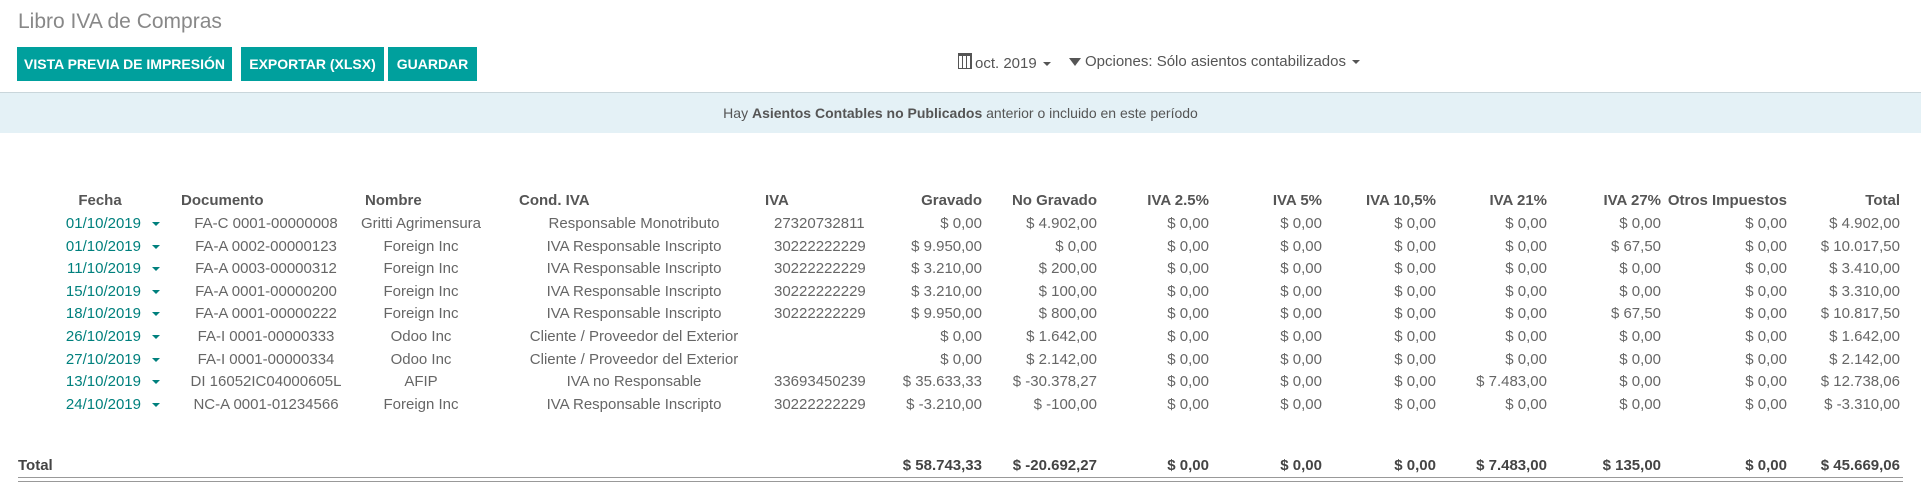  What do you see at coordinates (393, 200) in the screenshot?
I see `header-name: Nombre` at bounding box center [393, 200].